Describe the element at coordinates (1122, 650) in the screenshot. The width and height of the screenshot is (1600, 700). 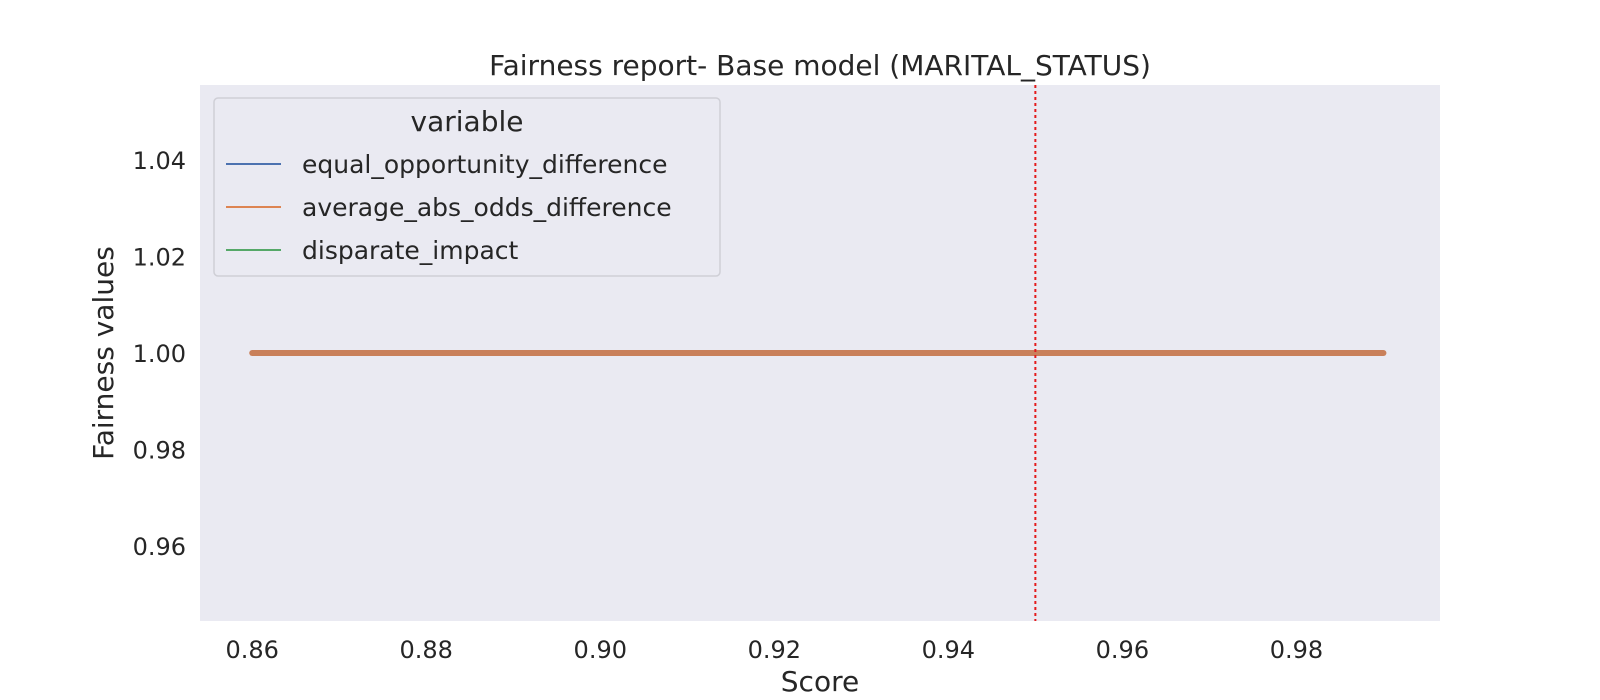
I see `x-tick-label-6: 0.96` at that location.